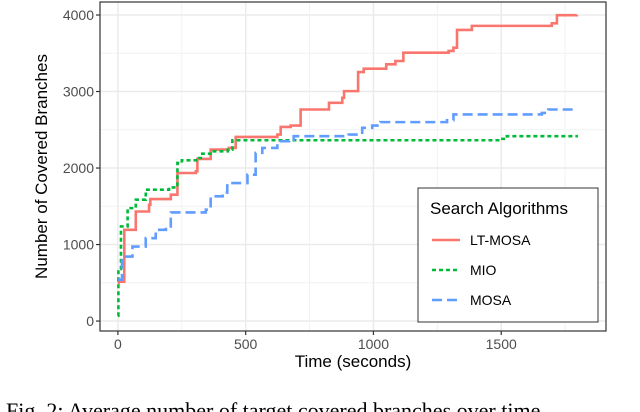 The image size is (640, 412). Describe the element at coordinates (499, 208) in the screenshot. I see `legend-title: Search Algorithms` at that location.